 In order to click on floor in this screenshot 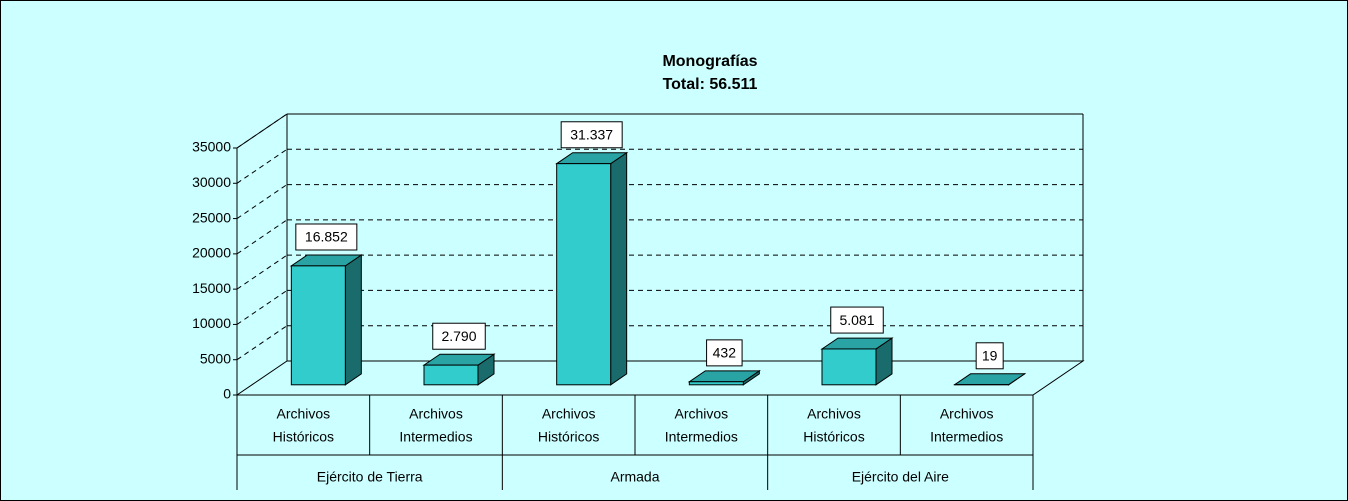, I will do `click(660, 378)`.